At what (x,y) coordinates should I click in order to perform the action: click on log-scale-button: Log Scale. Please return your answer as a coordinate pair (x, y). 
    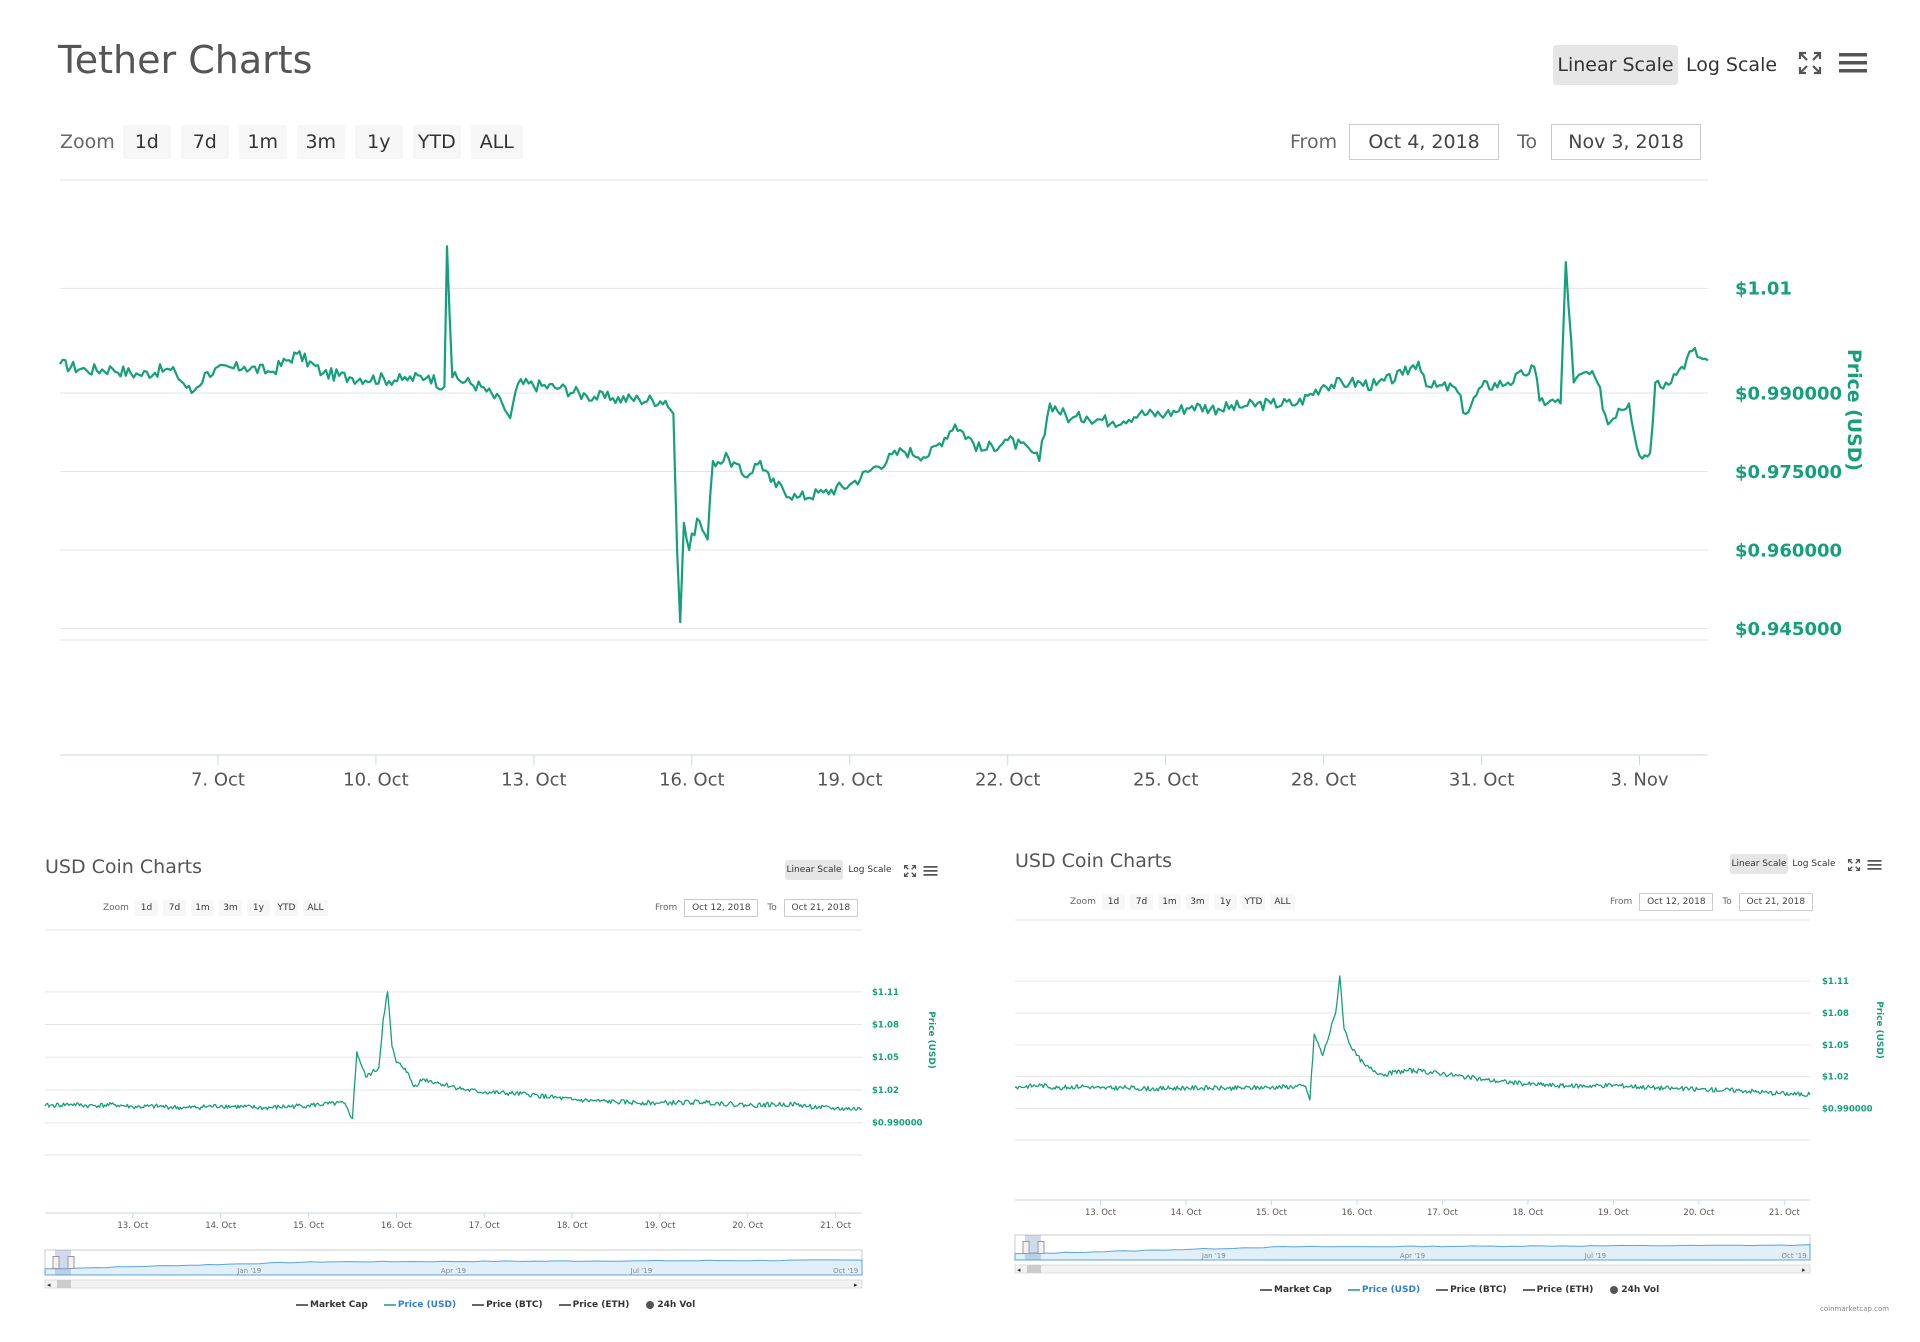
    Looking at the image, I should click on (1731, 65).